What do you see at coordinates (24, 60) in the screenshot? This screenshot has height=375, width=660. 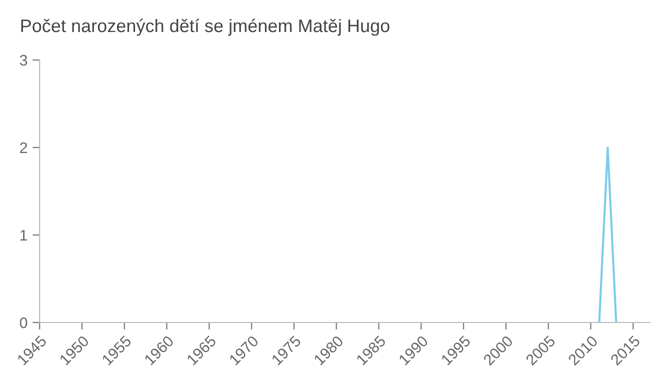 I see `y-tick-label: 3` at bounding box center [24, 60].